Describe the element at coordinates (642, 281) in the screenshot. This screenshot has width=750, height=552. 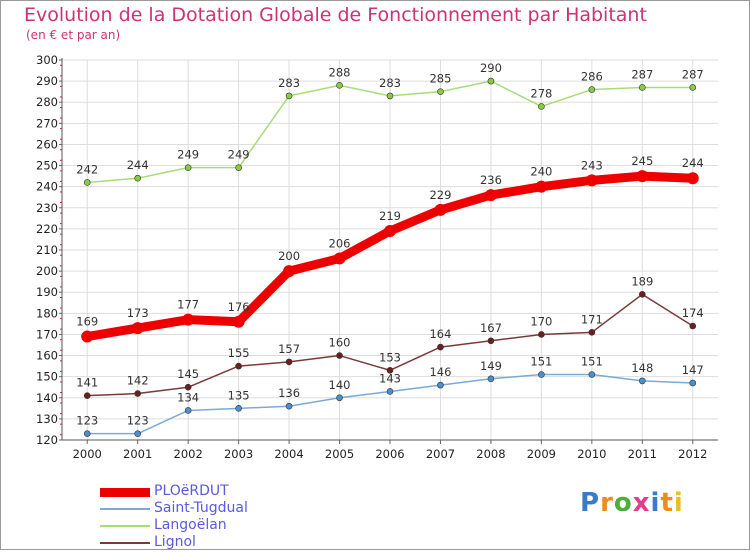
I see `data-label-lignol: 189` at that location.